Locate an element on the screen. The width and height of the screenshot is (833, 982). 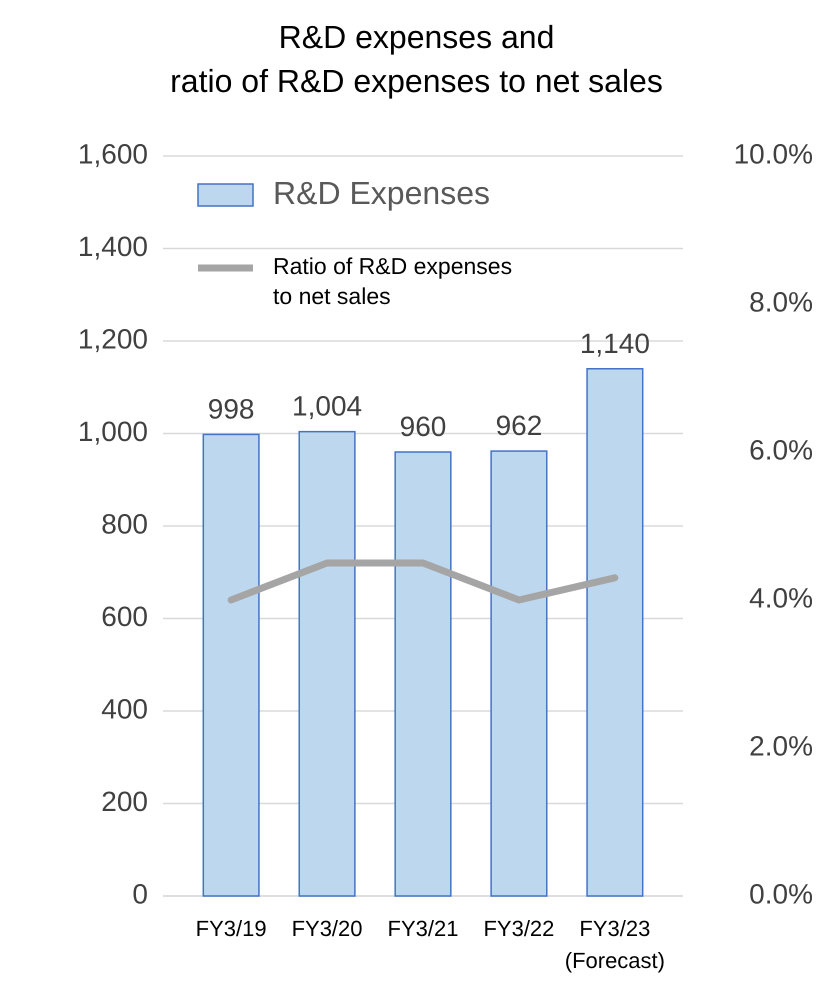
y2-tick-label: 10.0% is located at coordinates (773, 154).